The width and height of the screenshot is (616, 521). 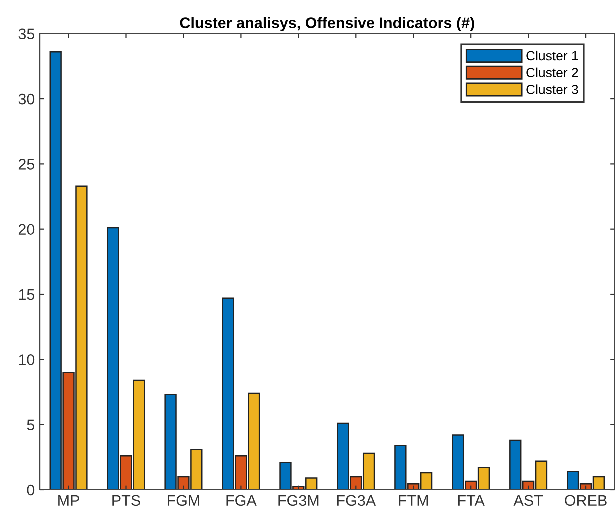 What do you see at coordinates (126, 500) in the screenshot?
I see `x-tick-label: PTS` at bounding box center [126, 500].